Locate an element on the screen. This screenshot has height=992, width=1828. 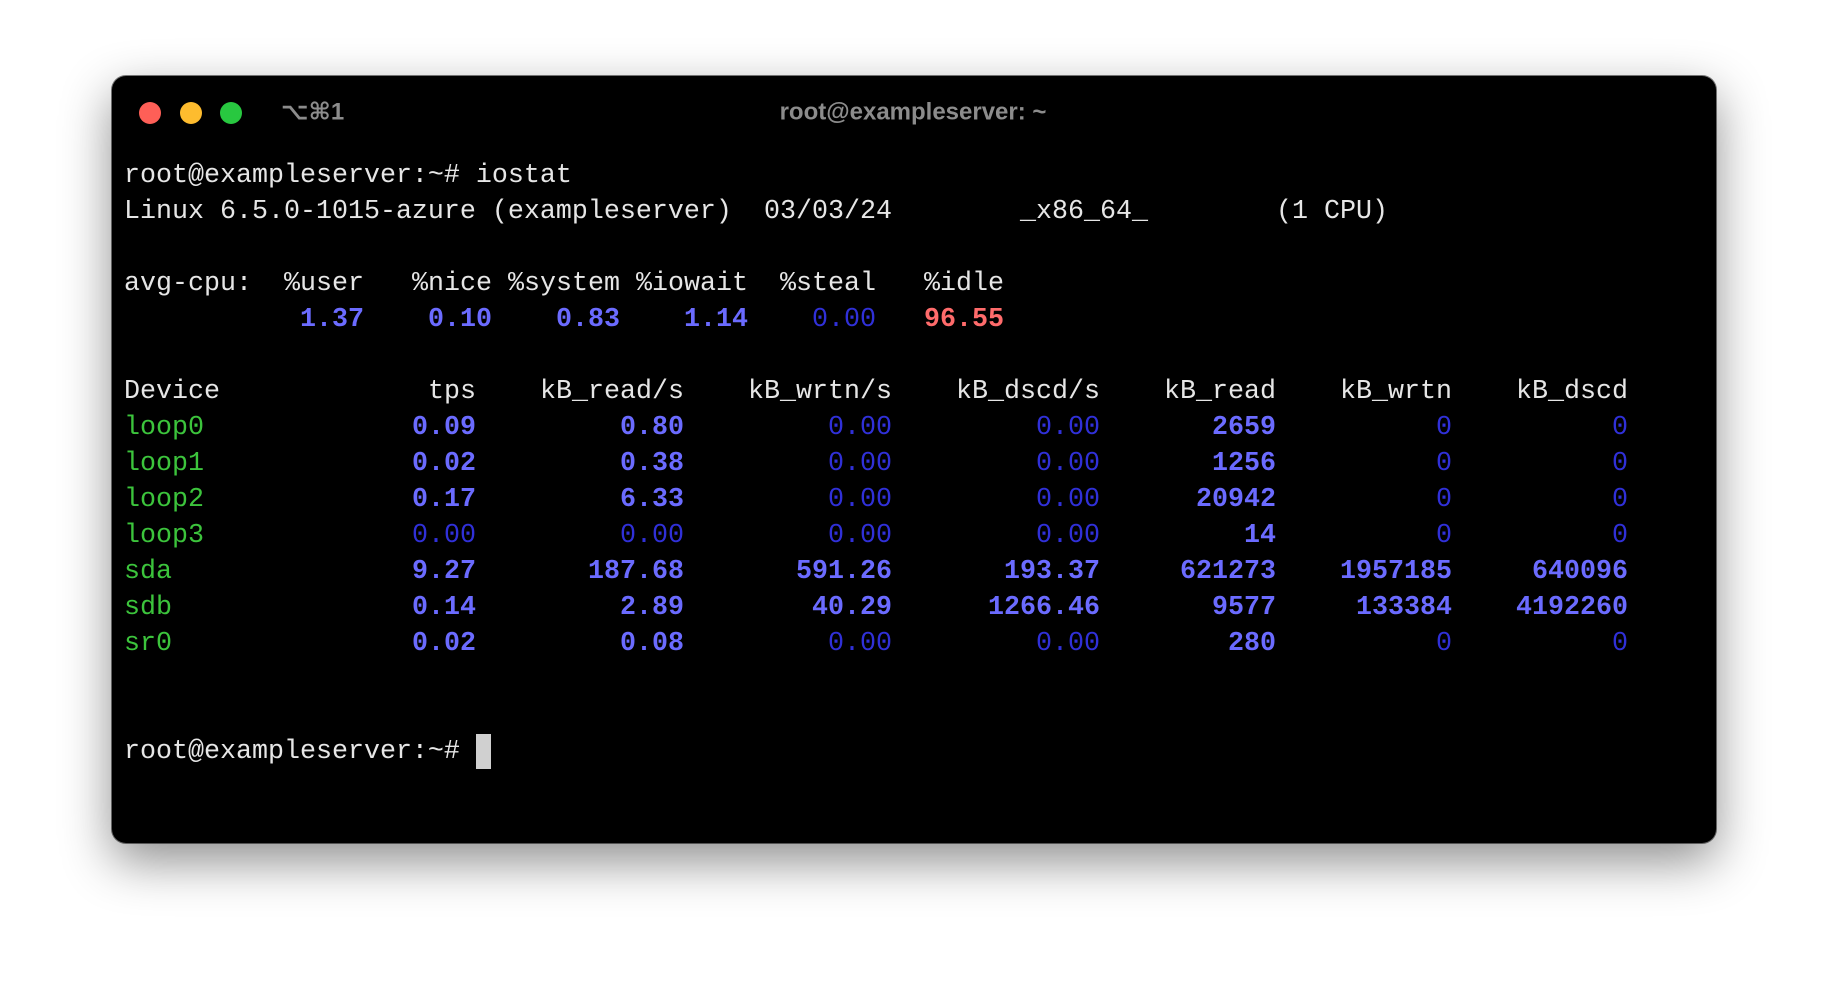
device-value: 9.27 is located at coordinates (444, 572).